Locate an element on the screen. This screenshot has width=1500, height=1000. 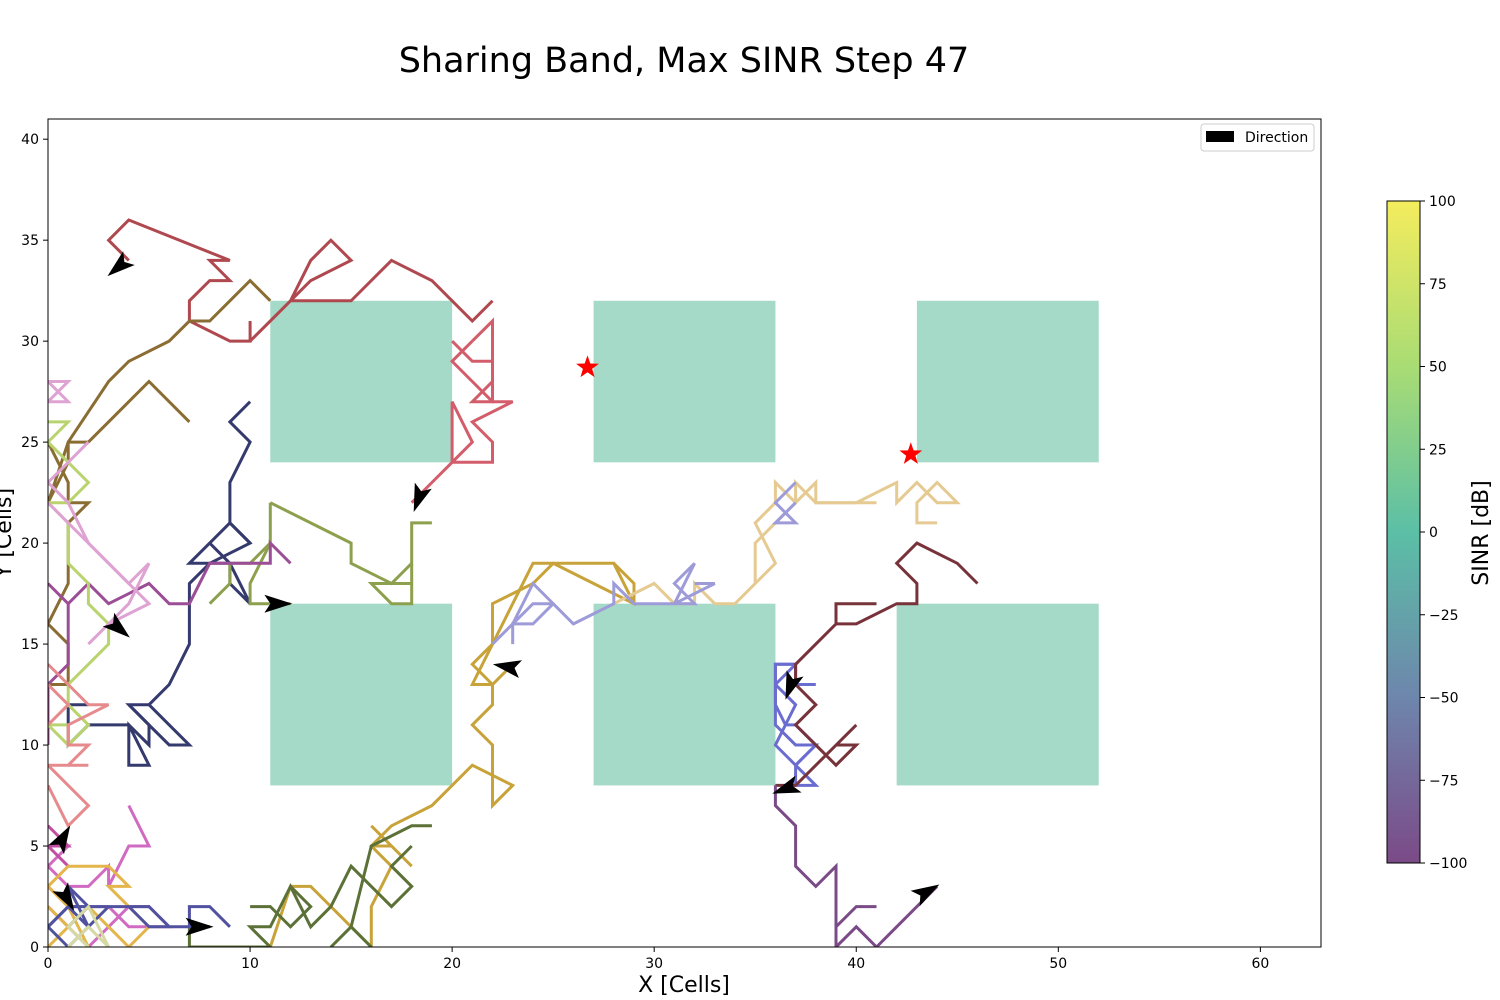
colorbar-tick-label: −25 is located at coordinates (1444, 616).